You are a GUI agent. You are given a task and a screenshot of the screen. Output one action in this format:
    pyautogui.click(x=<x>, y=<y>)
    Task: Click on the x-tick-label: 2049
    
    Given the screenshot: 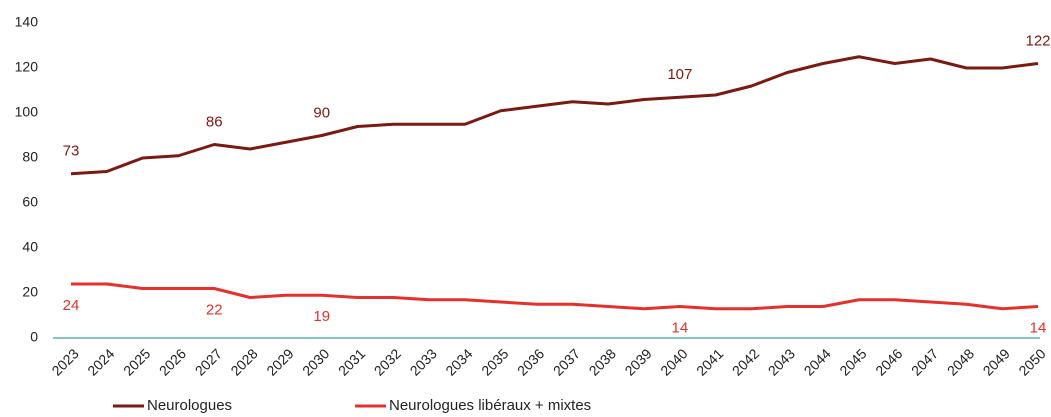 What is the action you would take?
    pyautogui.click(x=996, y=361)
    